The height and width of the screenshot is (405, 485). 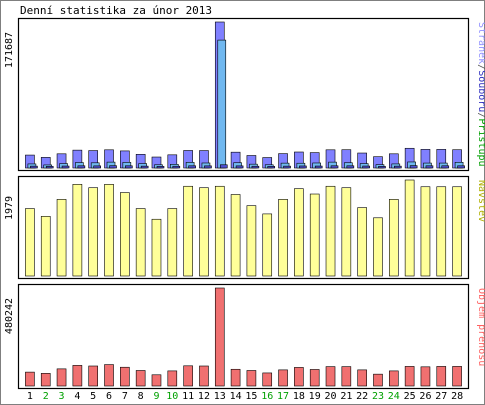 I want to click on series-label-part-visits-0: Návštěv, so click(x=480, y=201).